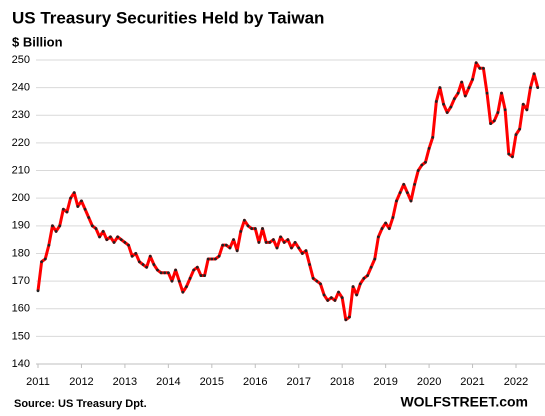 The image size is (545, 416). Describe the element at coordinates (21, 253) in the screenshot. I see `y-tick-label: 180` at that location.